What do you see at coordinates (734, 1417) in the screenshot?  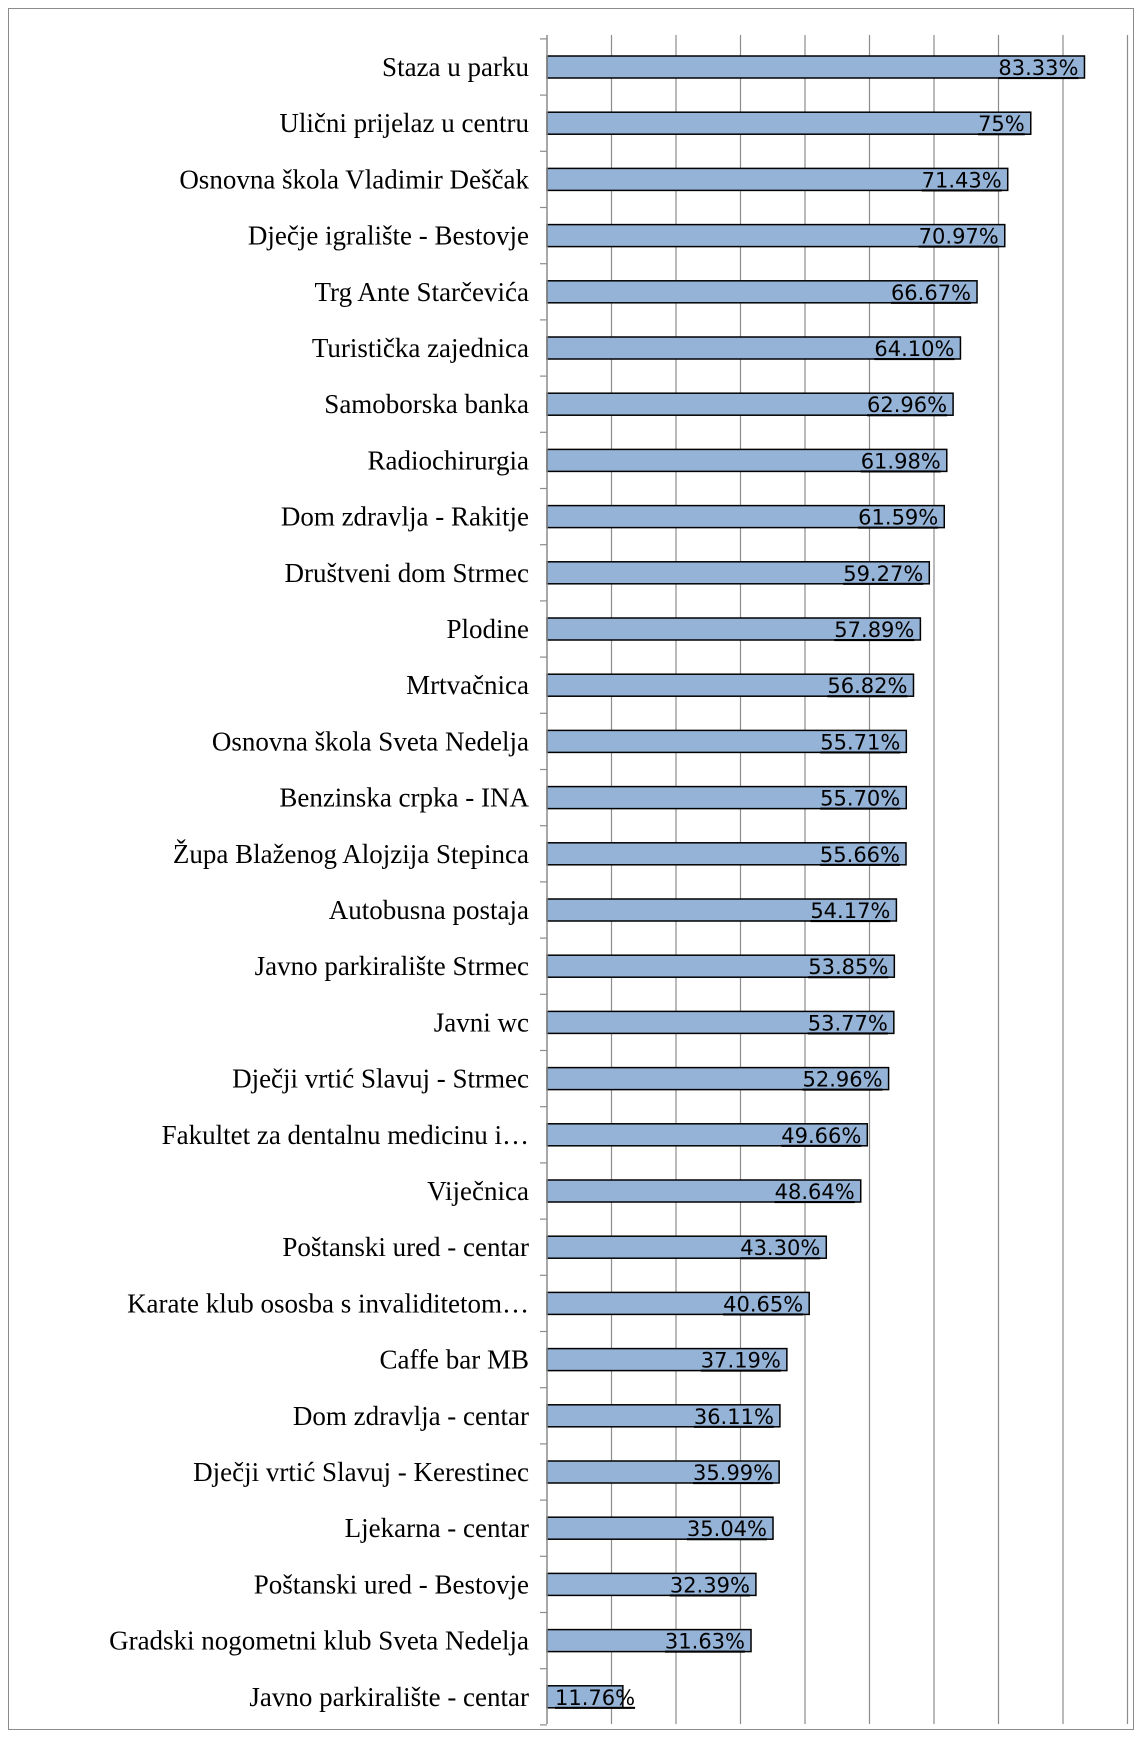 I see `data-label: 36.11%` at bounding box center [734, 1417].